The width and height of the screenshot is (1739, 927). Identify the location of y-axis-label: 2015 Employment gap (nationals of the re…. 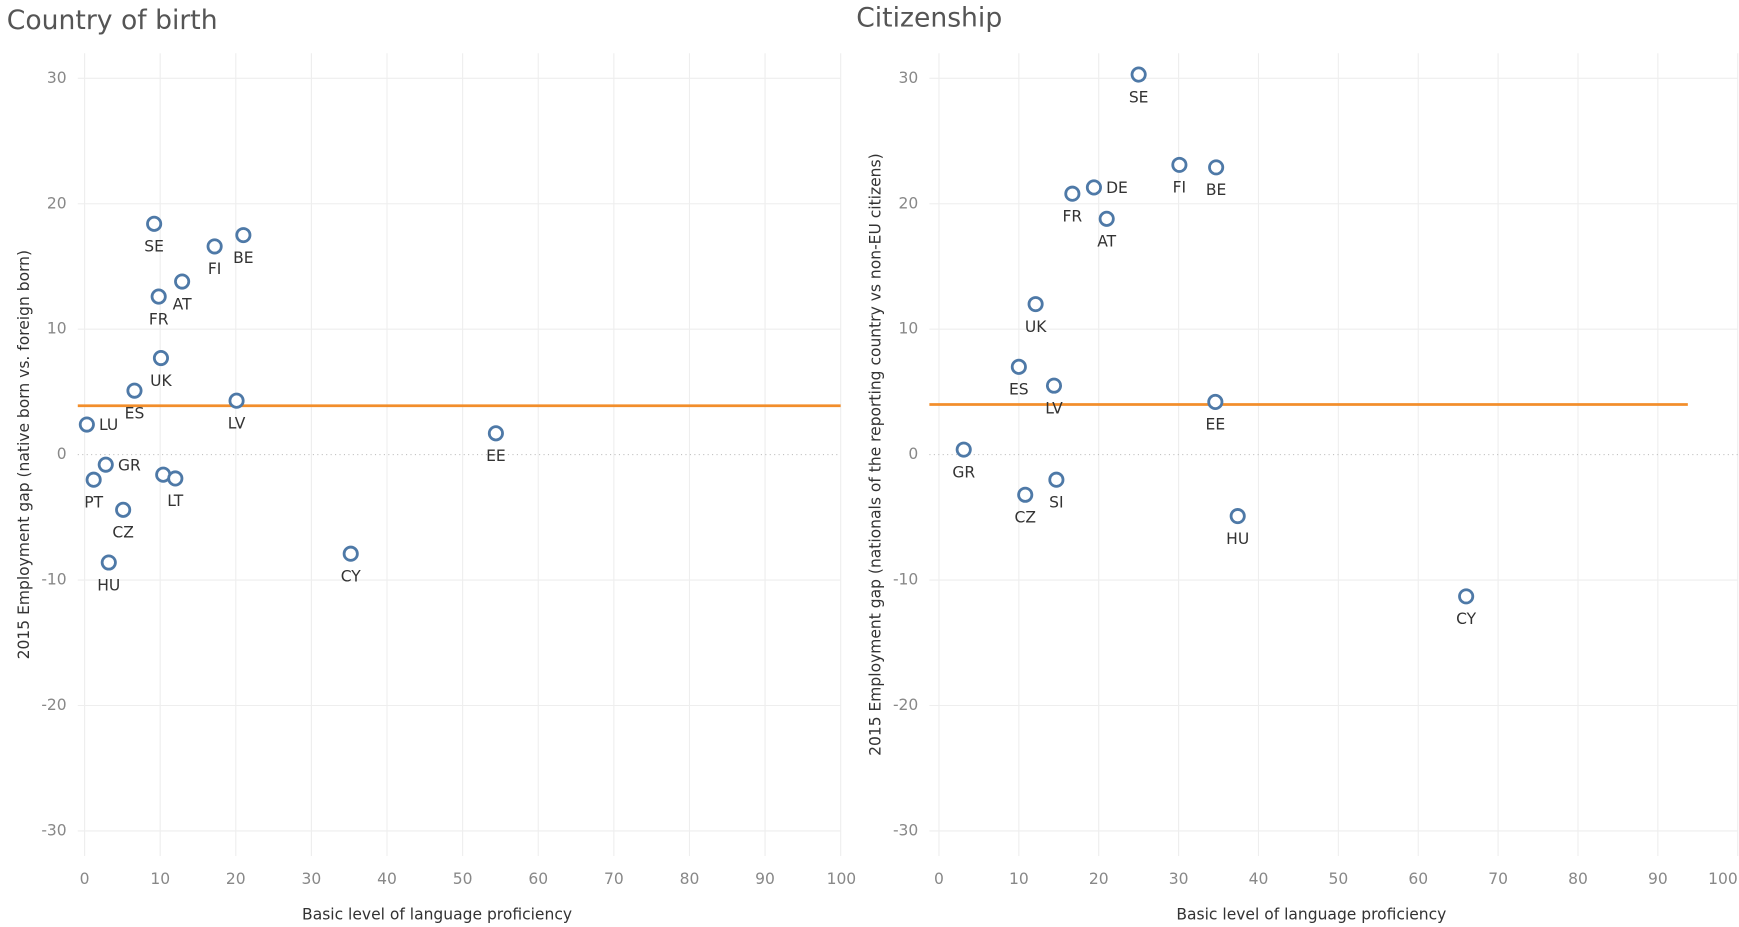
(876, 454).